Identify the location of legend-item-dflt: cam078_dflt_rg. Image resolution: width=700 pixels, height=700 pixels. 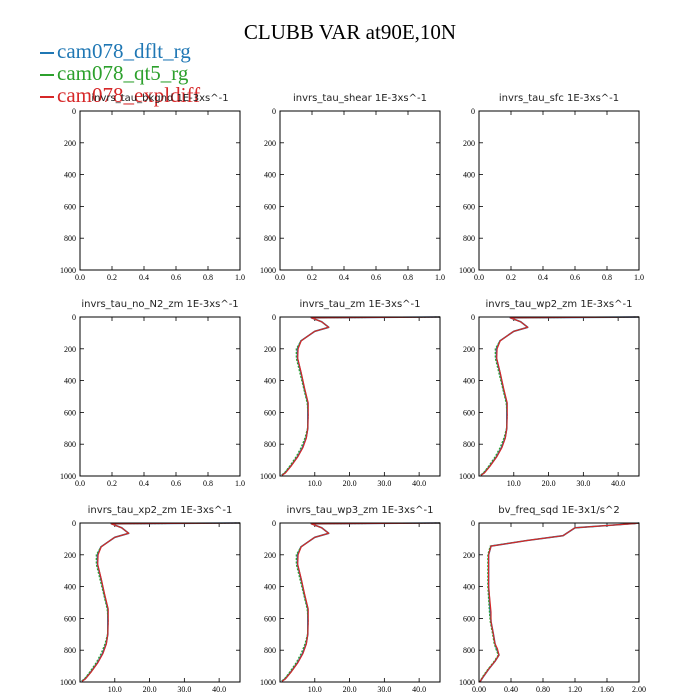
(120, 51).